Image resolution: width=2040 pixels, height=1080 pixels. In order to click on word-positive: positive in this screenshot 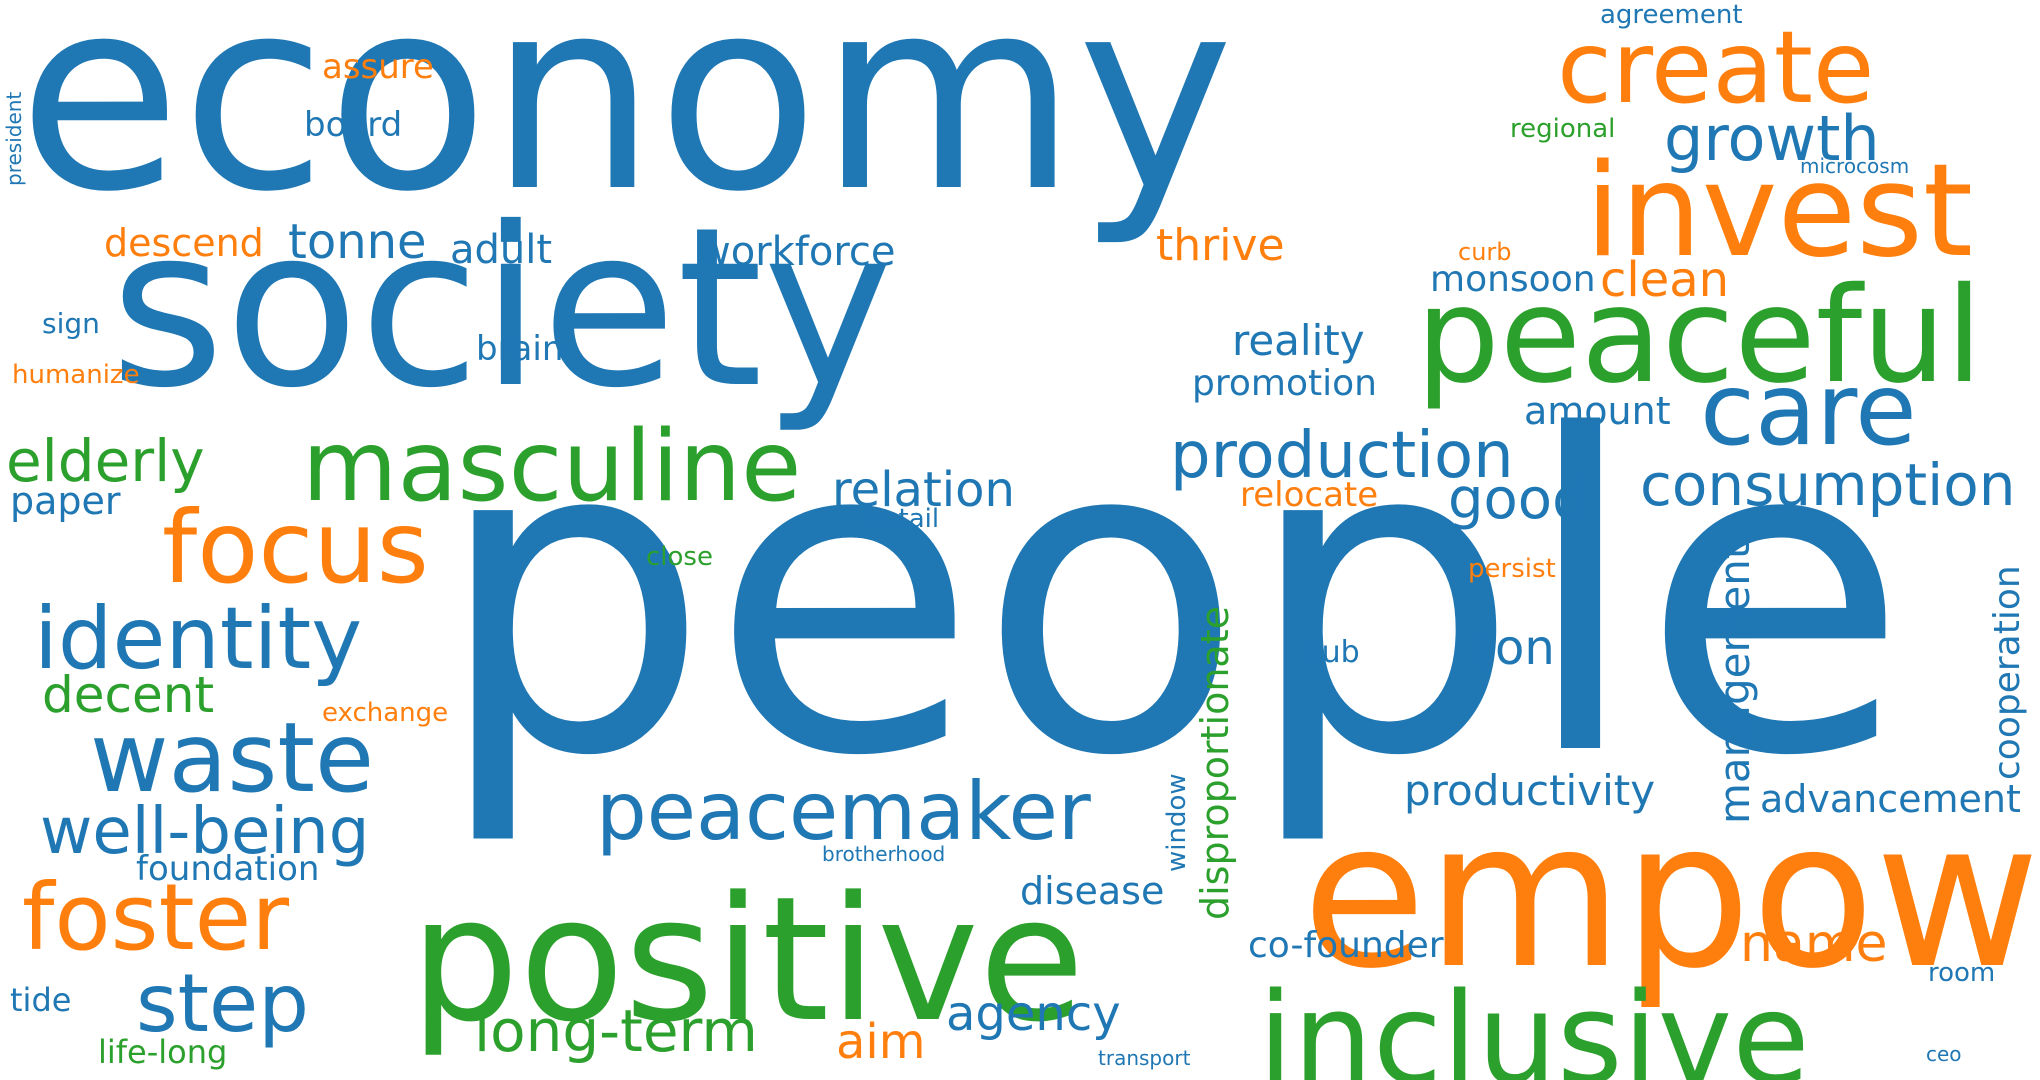, I will do `click(747, 959)`.